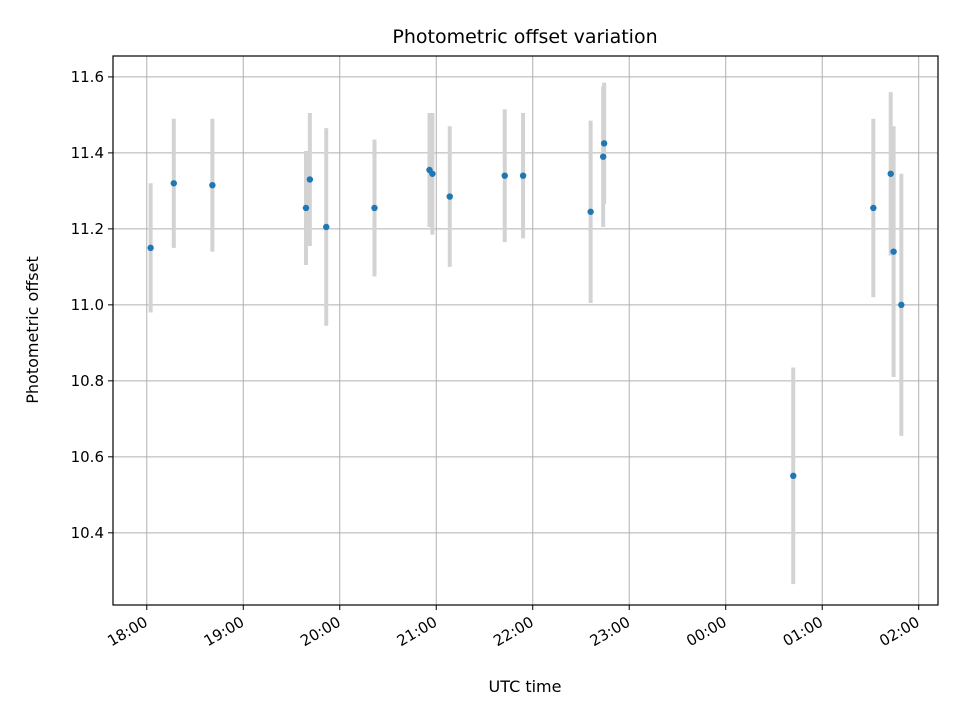 This screenshot has height=720, width=960. What do you see at coordinates (87, 533) in the screenshot?
I see `y-tick-label: 10.4` at bounding box center [87, 533].